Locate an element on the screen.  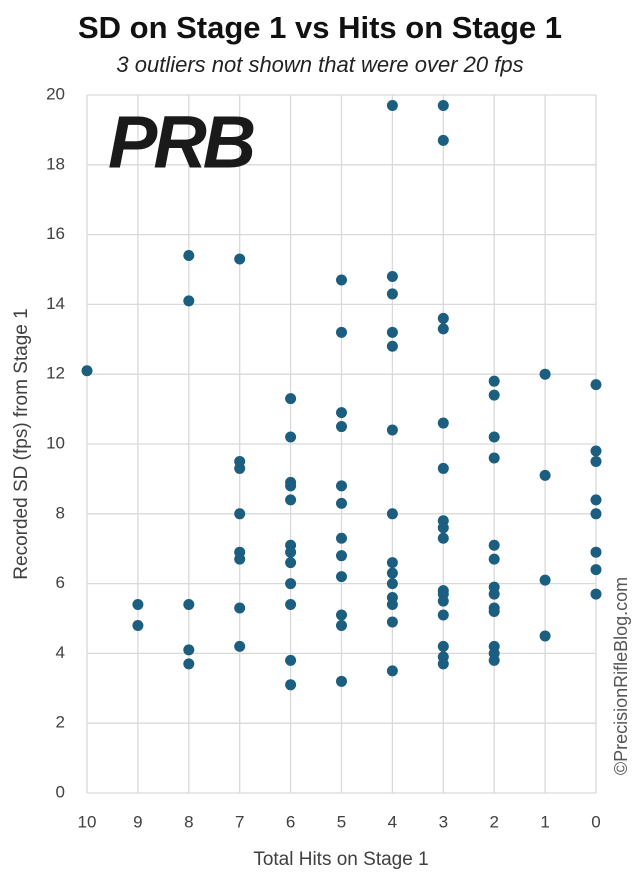
x-tick-label: 1 is located at coordinates (544, 821).